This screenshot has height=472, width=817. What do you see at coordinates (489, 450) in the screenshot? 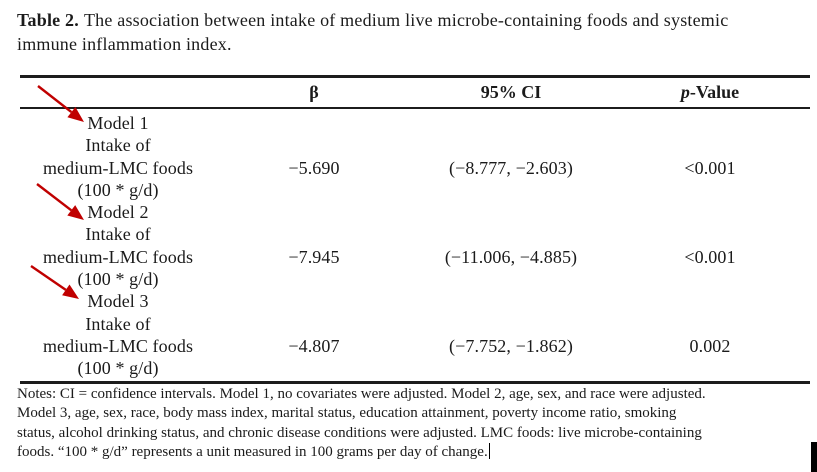
I see `text-cursor` at bounding box center [489, 450].